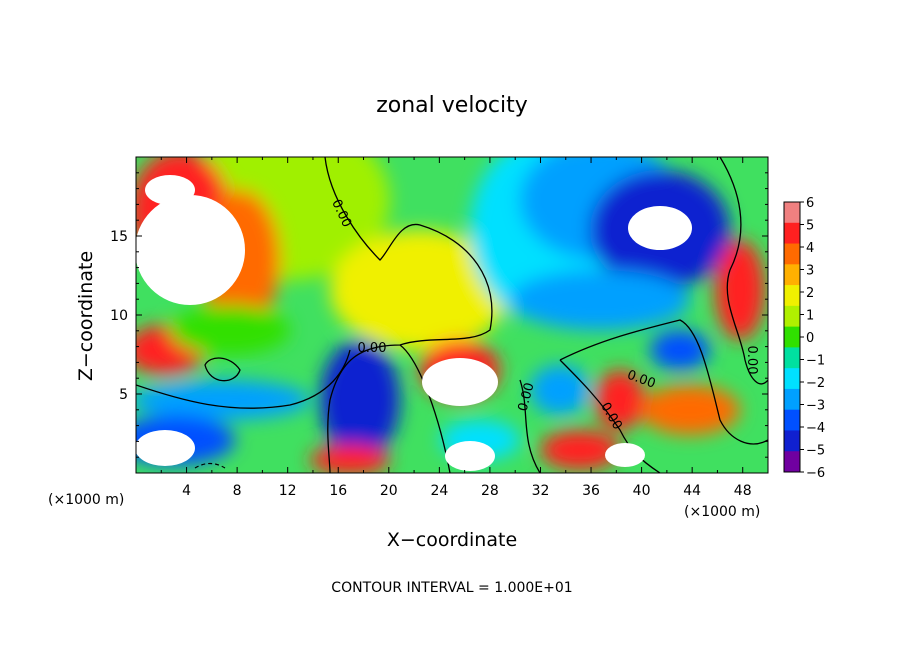 This screenshot has width=904, height=654. Describe the element at coordinates (815, 473) in the screenshot. I see `colorbar-tick-label: −6` at that location.